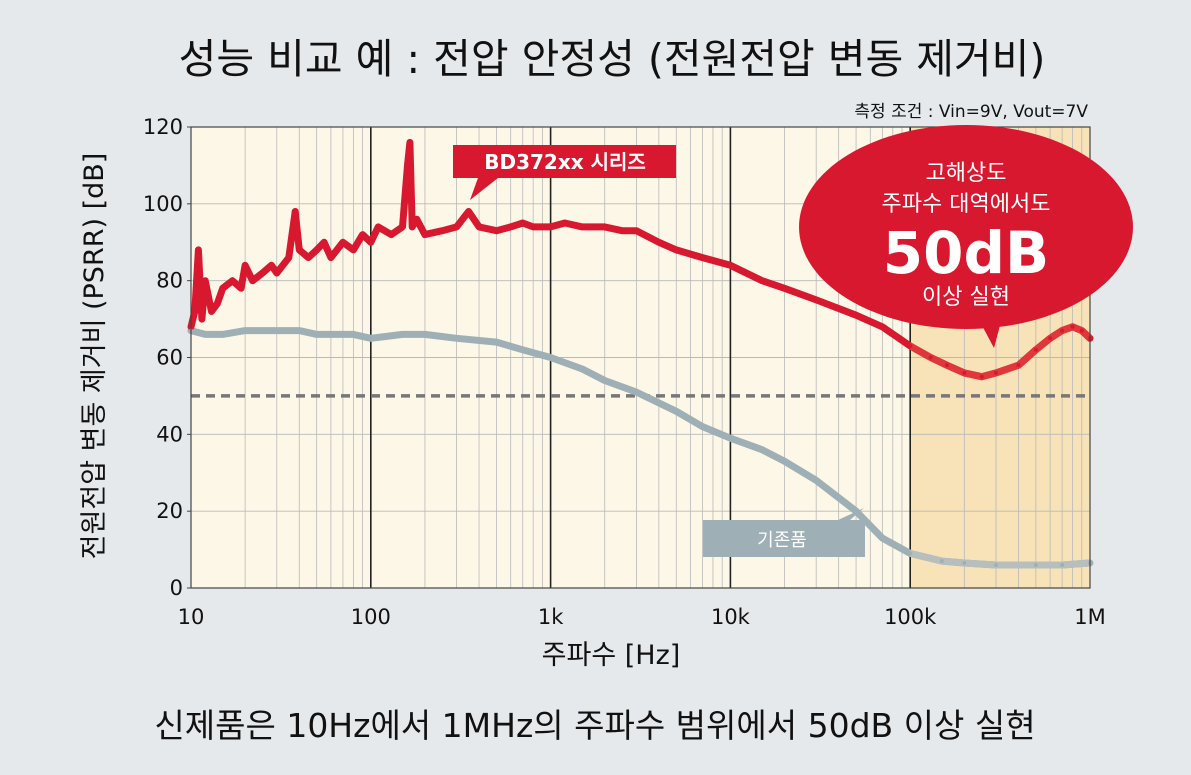 Image resolution: width=1191 pixels, height=775 pixels. I want to click on y-tick-label: 120, so click(163, 127).